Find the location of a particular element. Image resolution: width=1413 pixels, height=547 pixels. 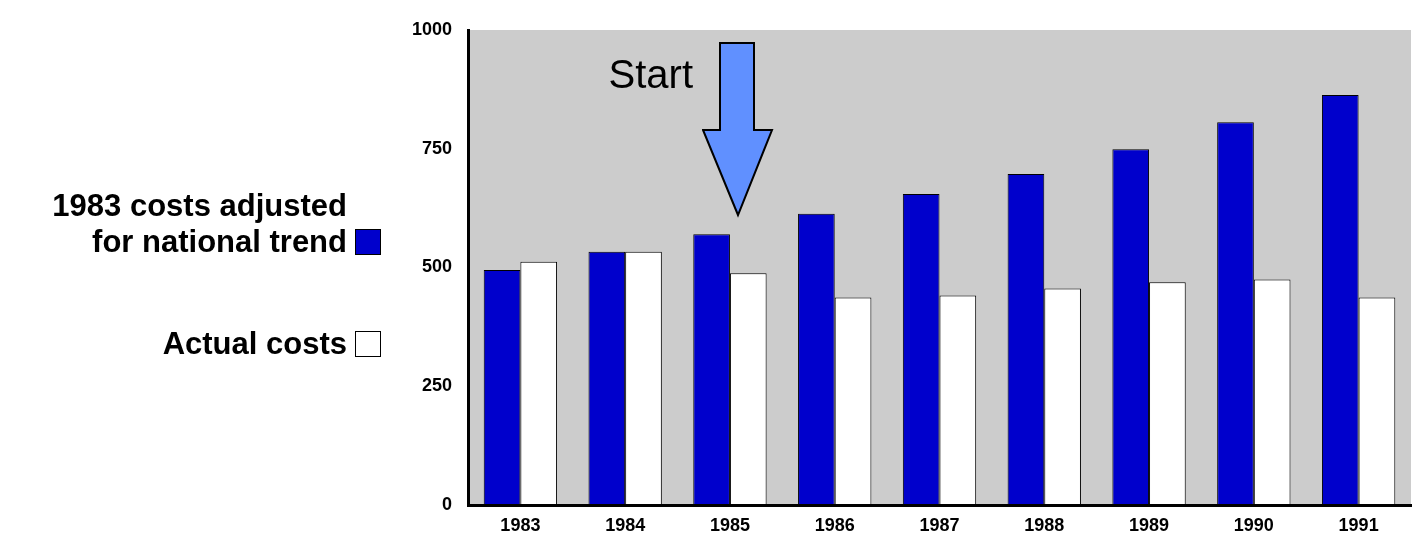

y-tick-label: 0 is located at coordinates (446, 503).